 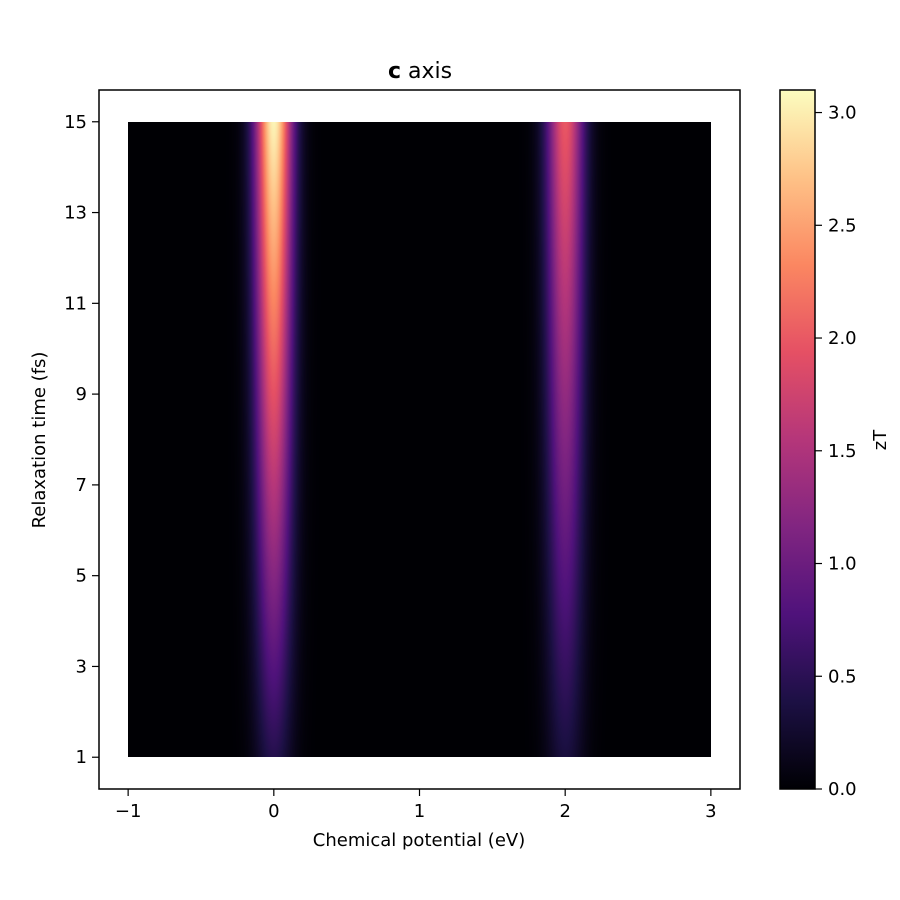 I want to click on colorbar-ticks: 0.0 0.5 1.0 1.5 2.0 2.5 3.0, so click(x=836, y=451).